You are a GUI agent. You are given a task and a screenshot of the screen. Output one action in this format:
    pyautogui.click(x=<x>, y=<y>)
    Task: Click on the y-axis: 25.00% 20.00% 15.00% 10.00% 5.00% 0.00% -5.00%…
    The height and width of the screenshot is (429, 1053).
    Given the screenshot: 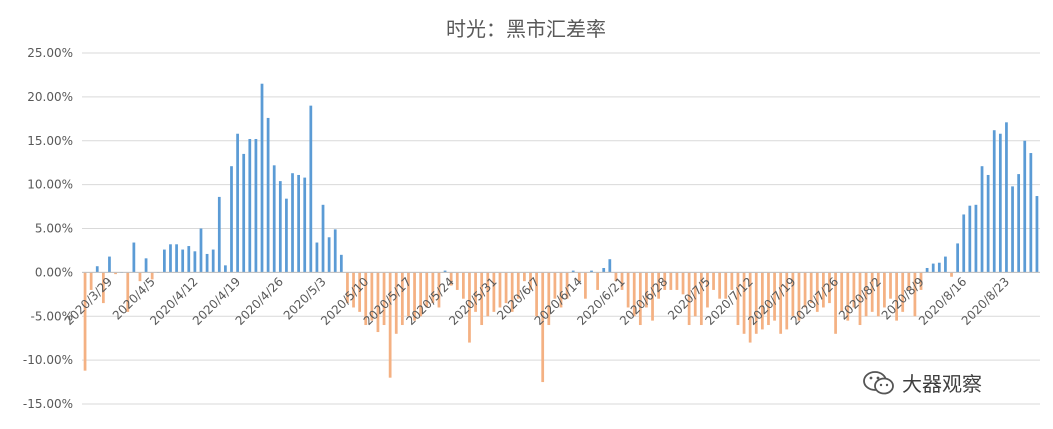 What is the action you would take?
    pyautogui.click(x=48, y=228)
    